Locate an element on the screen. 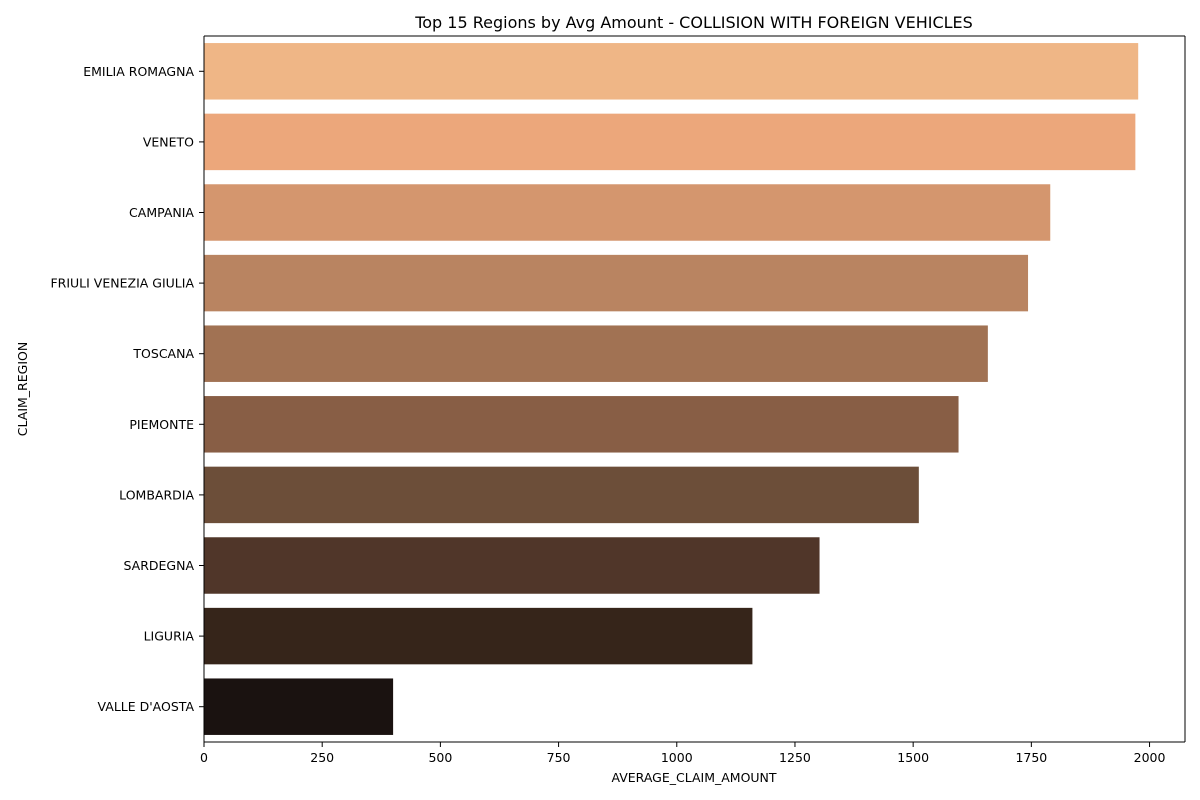 This screenshot has width=1200, height=800. x-tick-label: 1000 is located at coordinates (677, 757).